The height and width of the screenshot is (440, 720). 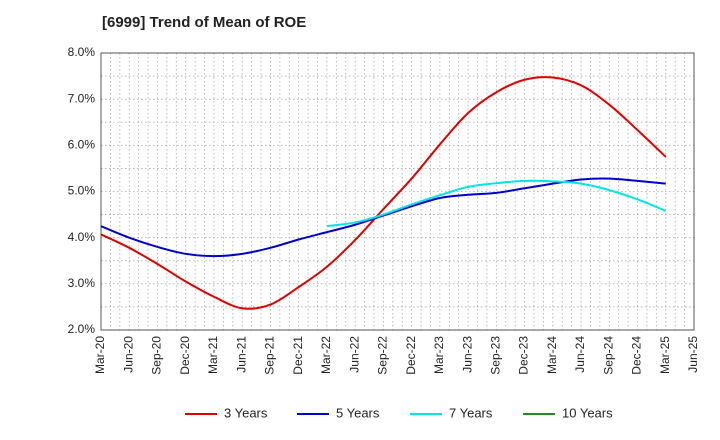 I want to click on y-tick-label: 6.0%, so click(x=82, y=145).